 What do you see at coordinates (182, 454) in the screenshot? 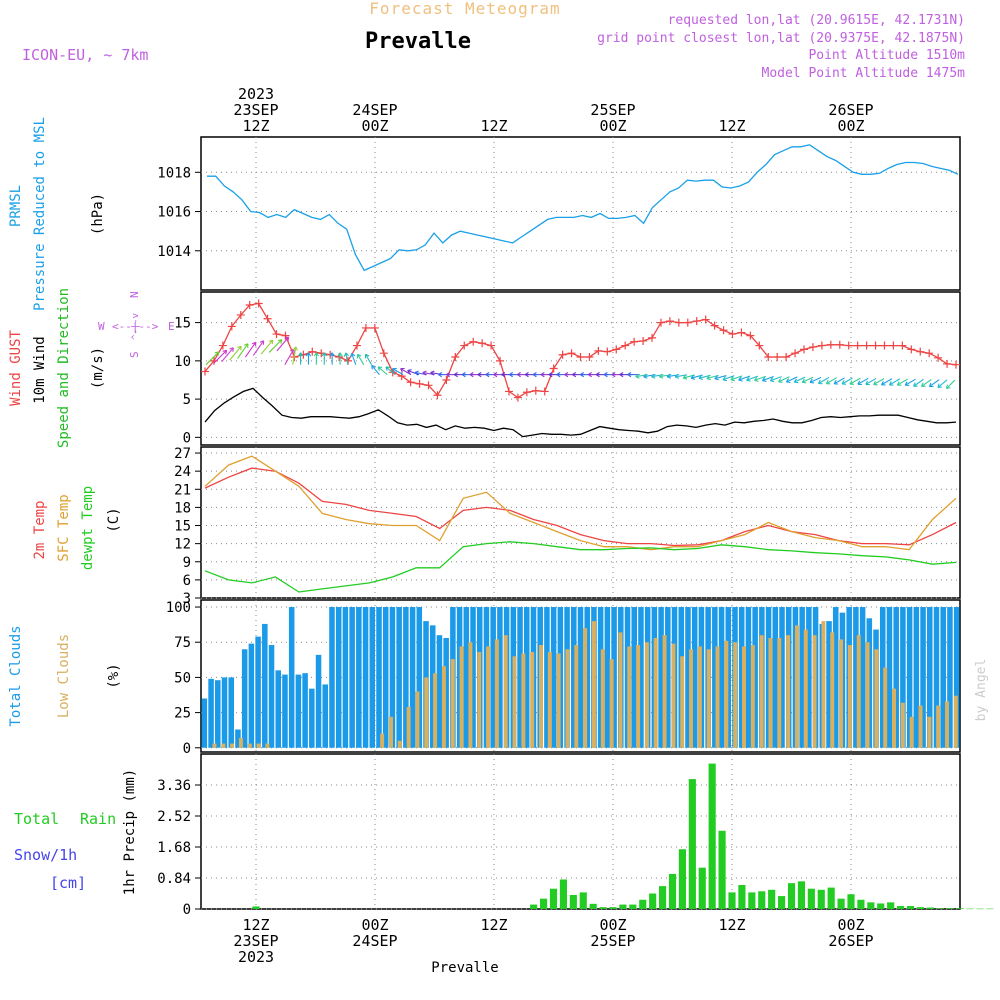
I see `temperature-tick-label: 27` at bounding box center [182, 454].